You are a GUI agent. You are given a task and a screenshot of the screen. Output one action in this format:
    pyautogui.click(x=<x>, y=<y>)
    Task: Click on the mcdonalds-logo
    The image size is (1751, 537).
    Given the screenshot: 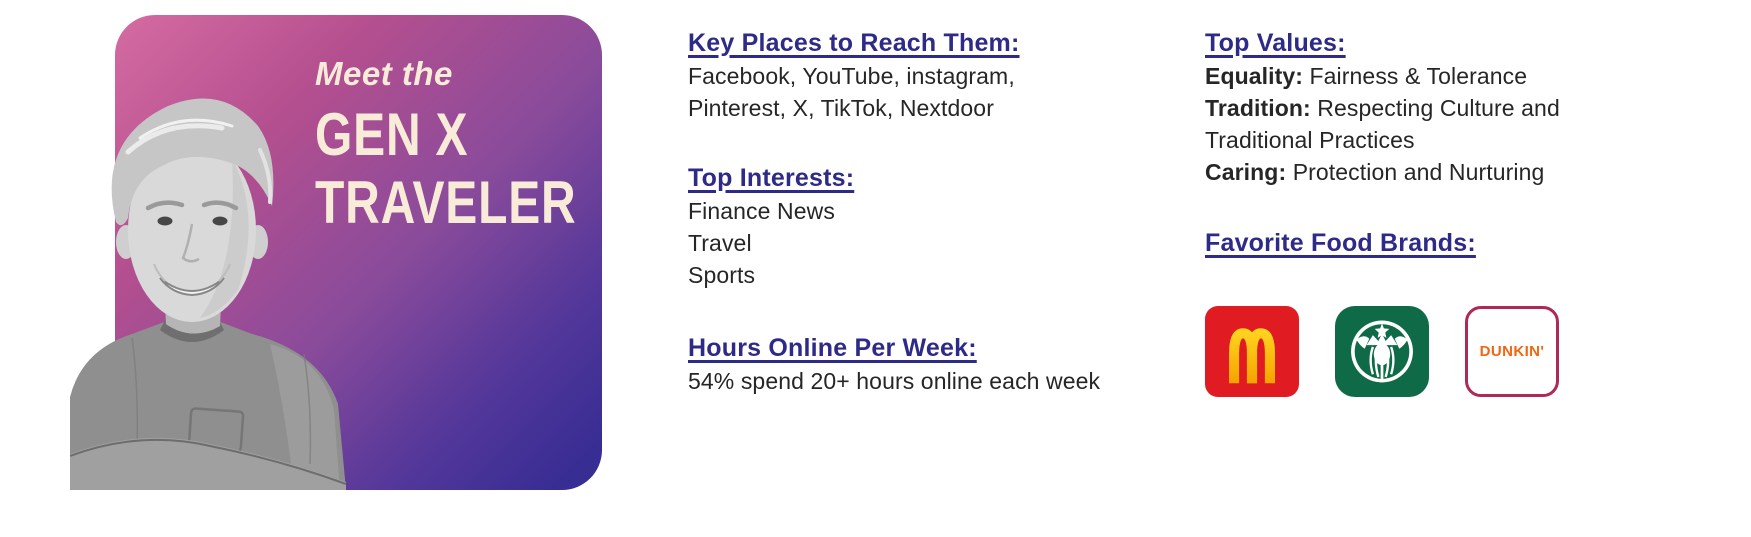 What is the action you would take?
    pyautogui.click(x=1252, y=351)
    